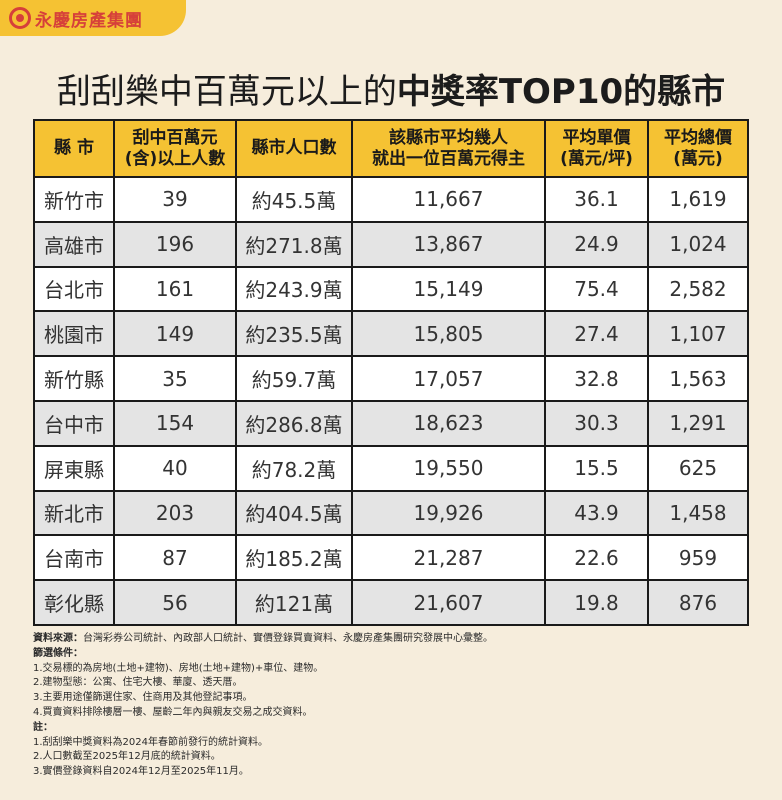  Describe the element at coordinates (698, 378) in the screenshot. I see `table-cell: 1,563` at that location.